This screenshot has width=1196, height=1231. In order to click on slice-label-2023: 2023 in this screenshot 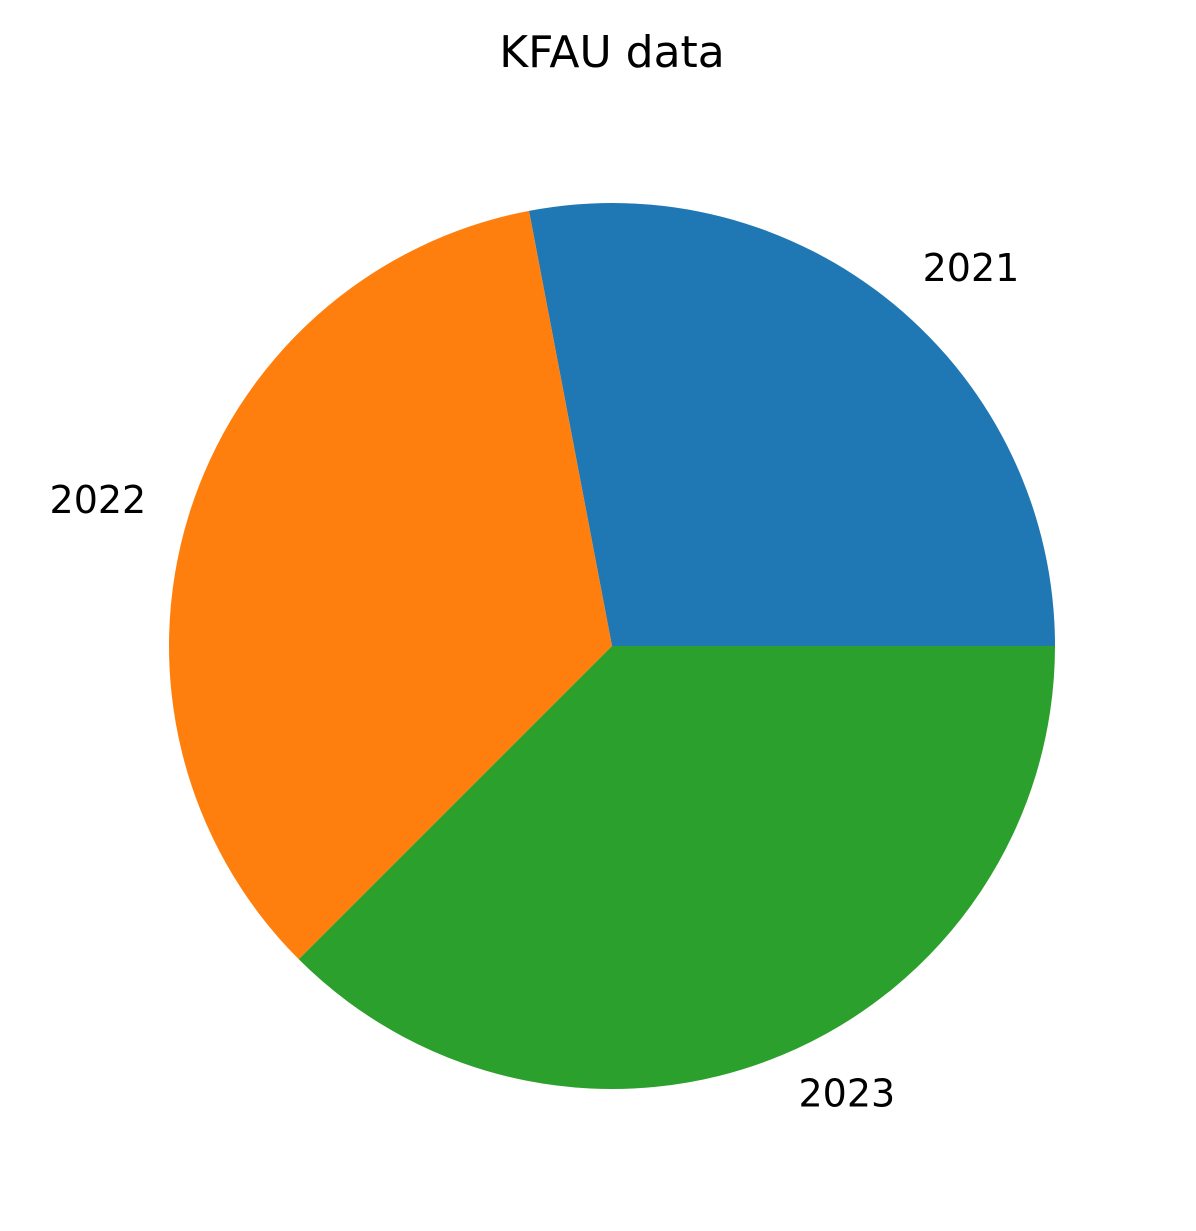, I will do `click(846, 1094)`.